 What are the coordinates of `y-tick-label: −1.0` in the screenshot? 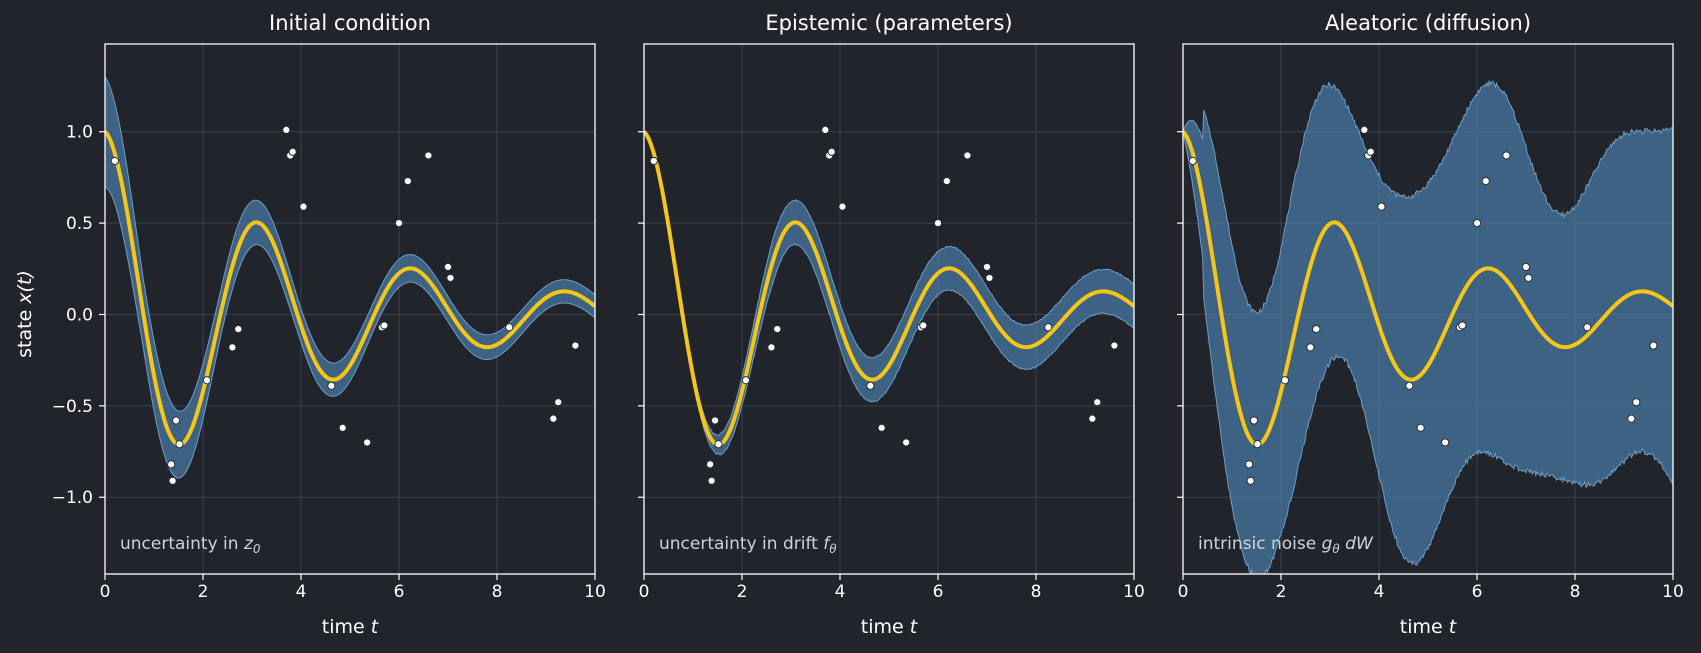 It's located at (72, 498).